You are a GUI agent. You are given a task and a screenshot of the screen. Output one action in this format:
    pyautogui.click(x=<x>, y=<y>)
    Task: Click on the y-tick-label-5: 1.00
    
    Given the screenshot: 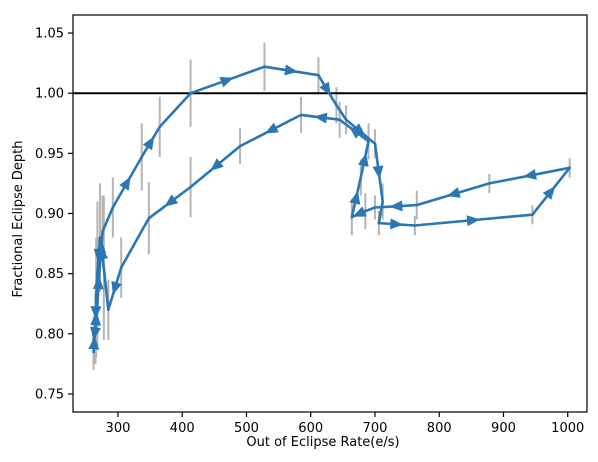 What is the action you would take?
    pyautogui.click(x=49, y=94)
    